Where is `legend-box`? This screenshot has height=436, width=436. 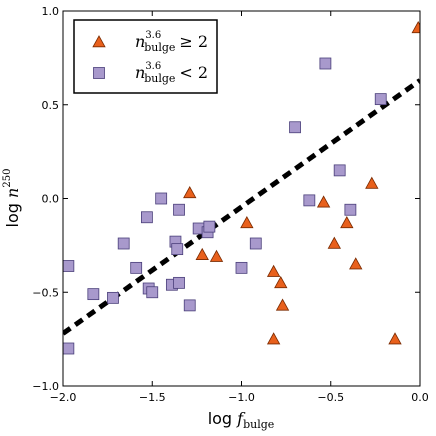 legend-box is located at coordinates (145, 56).